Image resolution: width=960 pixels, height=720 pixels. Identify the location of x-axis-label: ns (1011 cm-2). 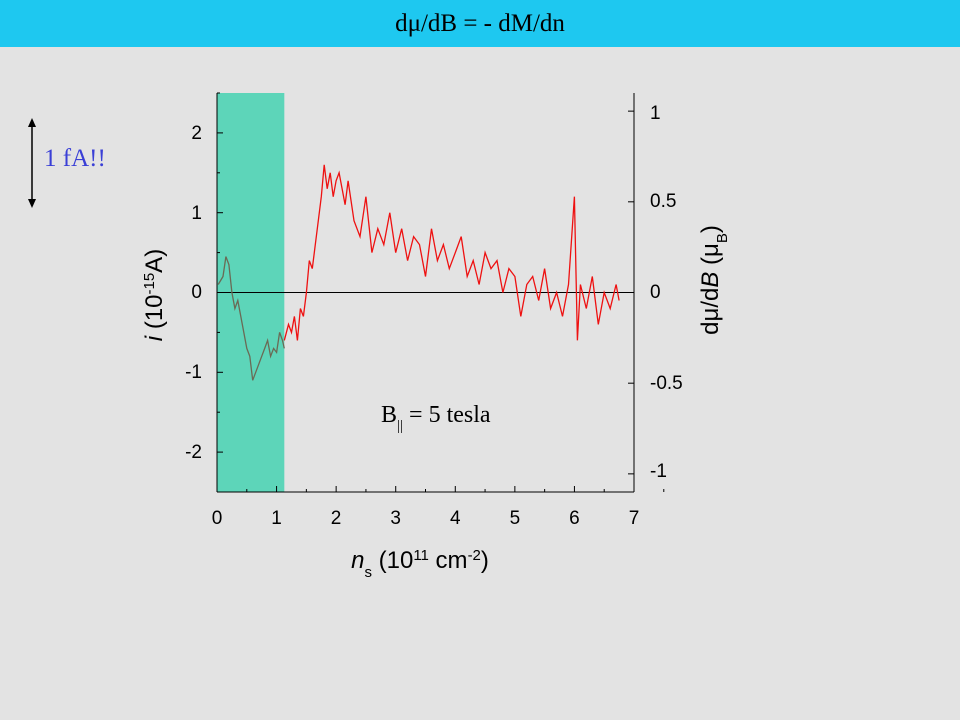
(420, 564).